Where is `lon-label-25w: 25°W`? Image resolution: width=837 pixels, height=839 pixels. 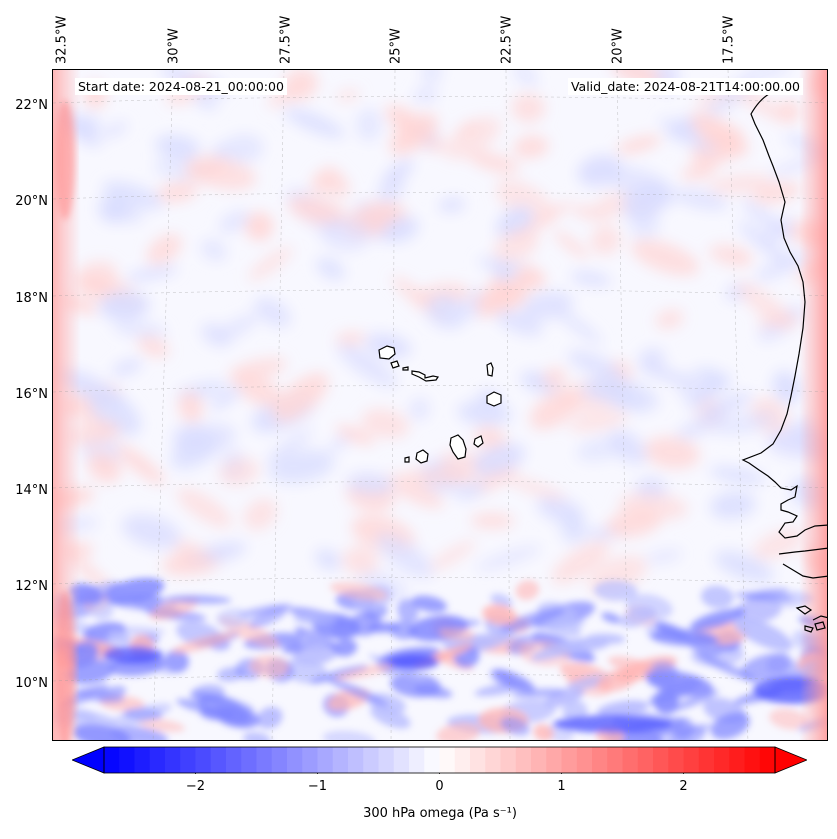
lon-label-25w: 25°W is located at coordinates (396, 46).